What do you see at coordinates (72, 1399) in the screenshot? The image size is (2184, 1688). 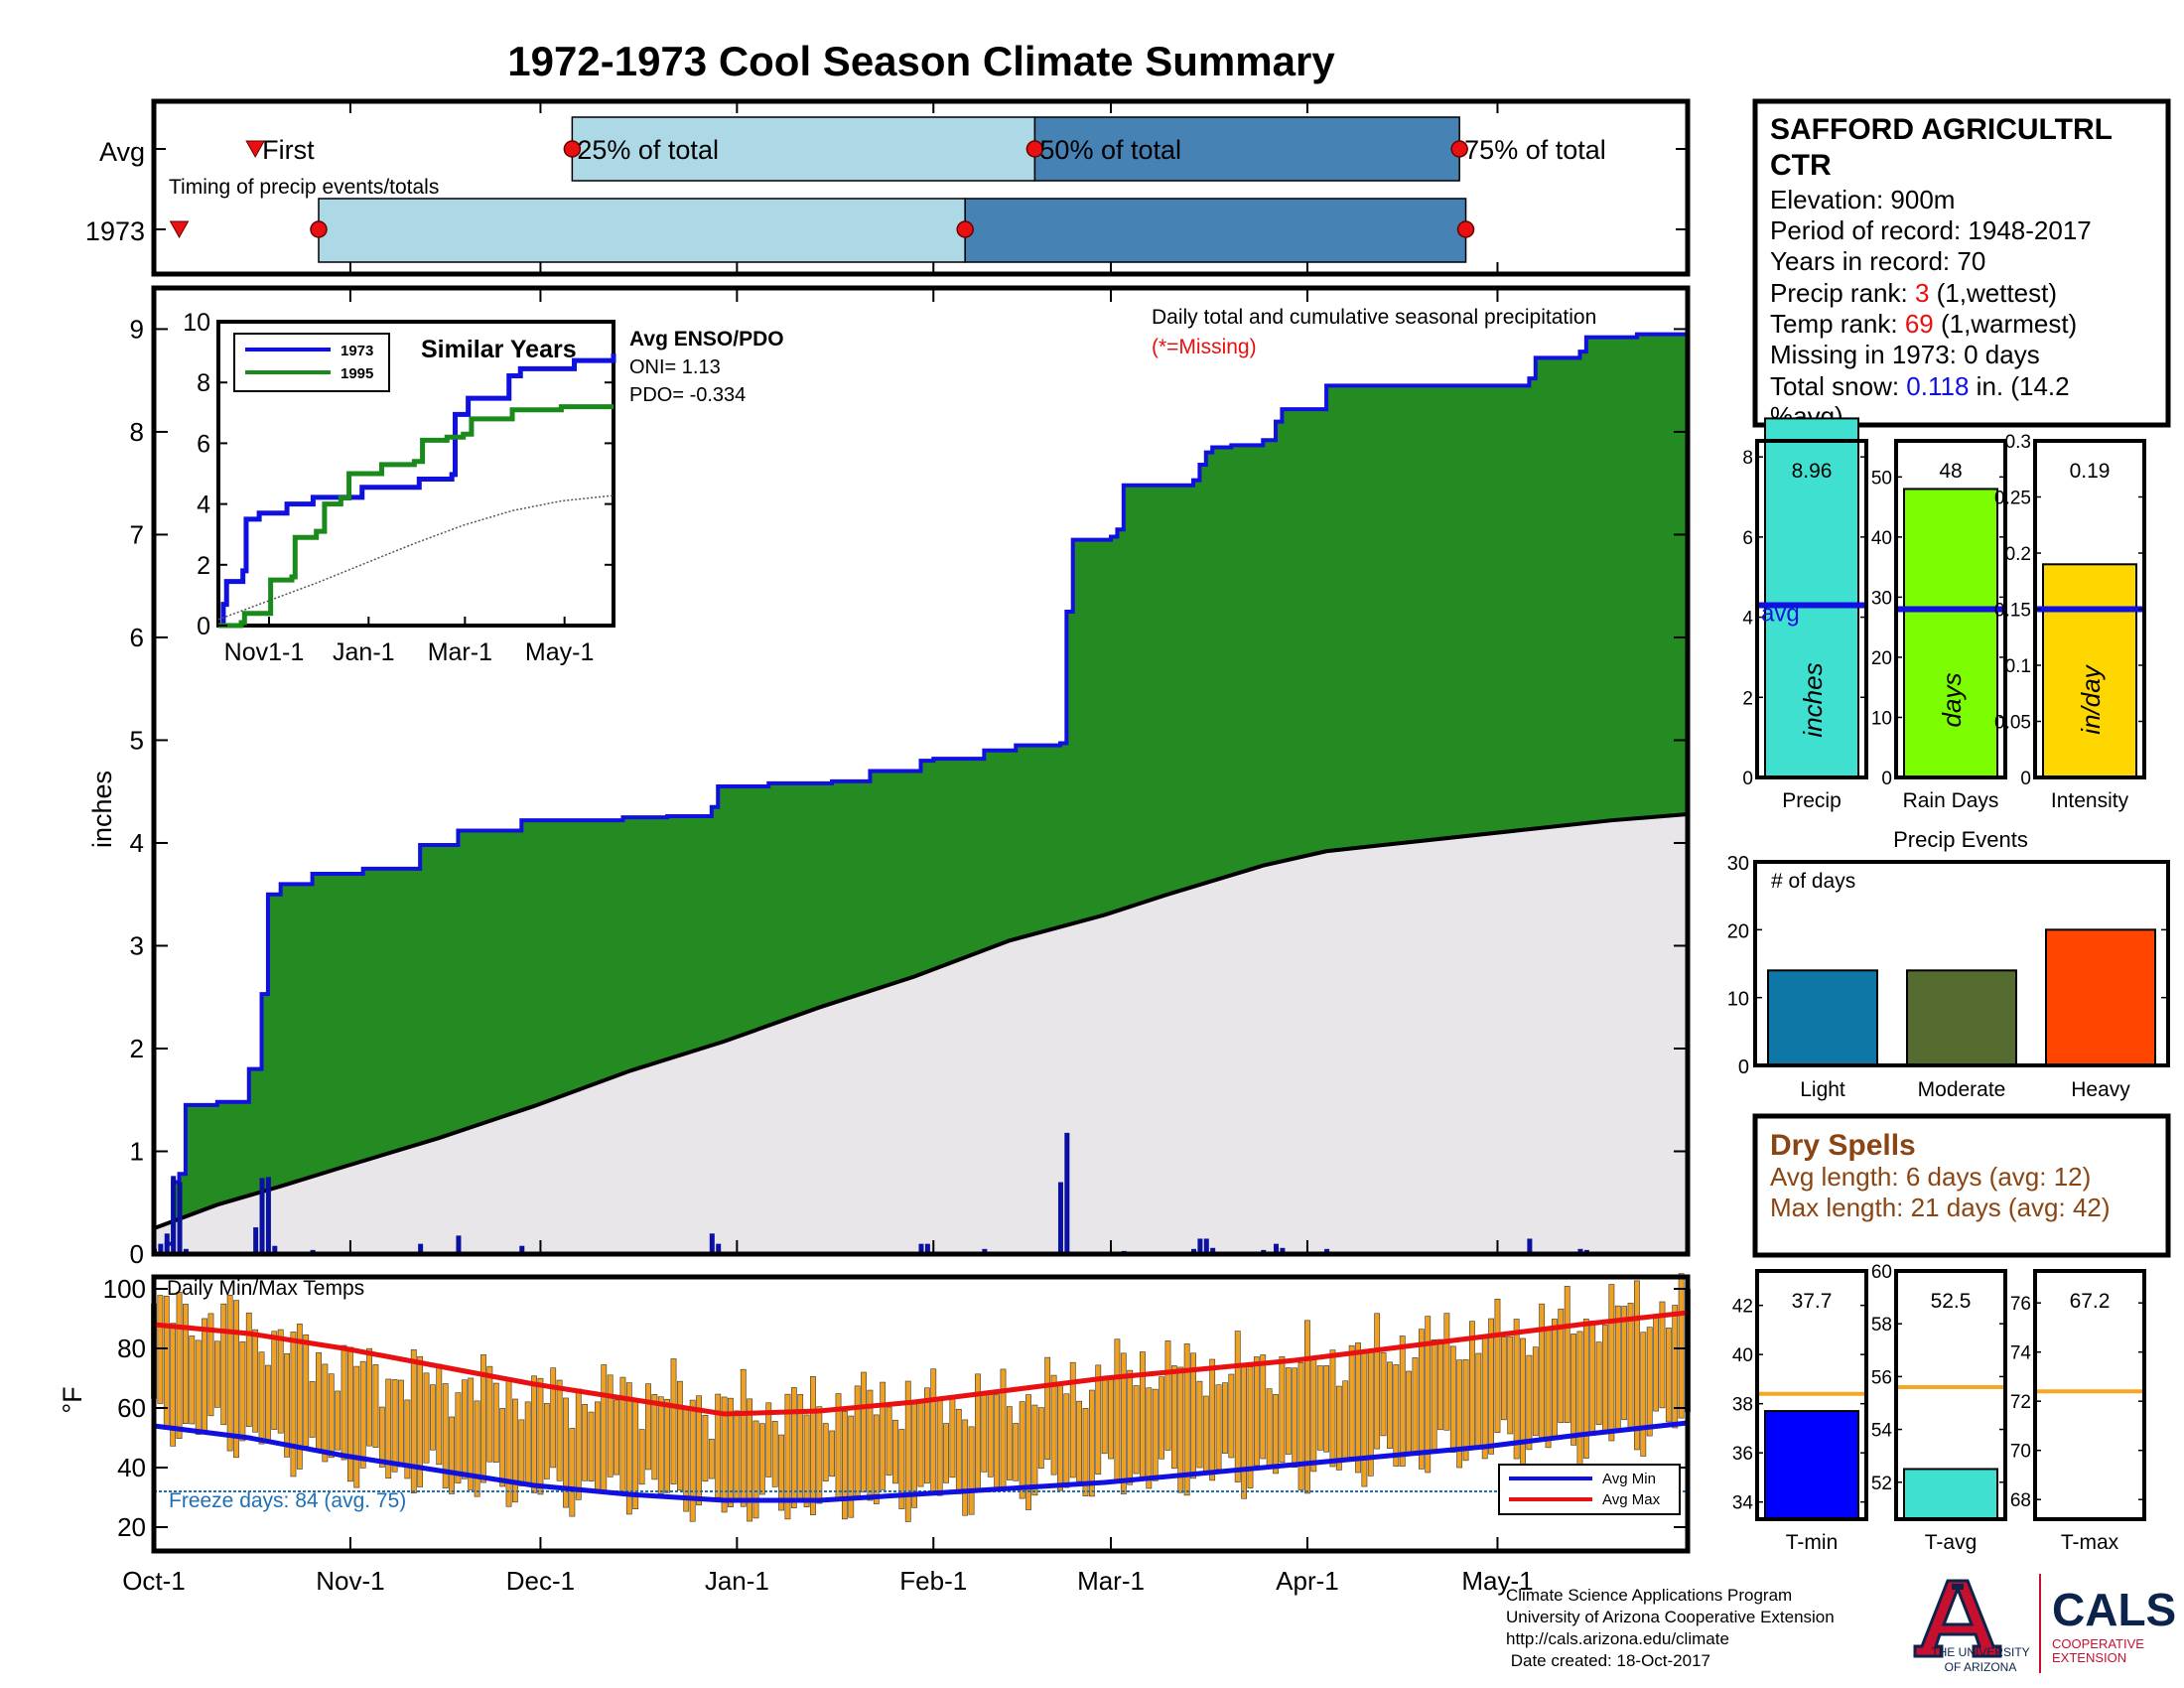 I see `temp-y-axis-label: °F` at bounding box center [72, 1399].